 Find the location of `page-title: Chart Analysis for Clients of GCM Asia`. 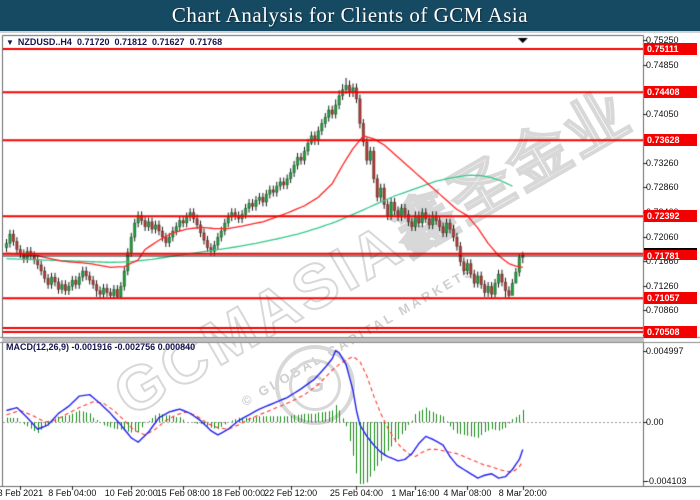

page-title: Chart Analysis for Clients of GCM Asia is located at coordinates (350, 15).